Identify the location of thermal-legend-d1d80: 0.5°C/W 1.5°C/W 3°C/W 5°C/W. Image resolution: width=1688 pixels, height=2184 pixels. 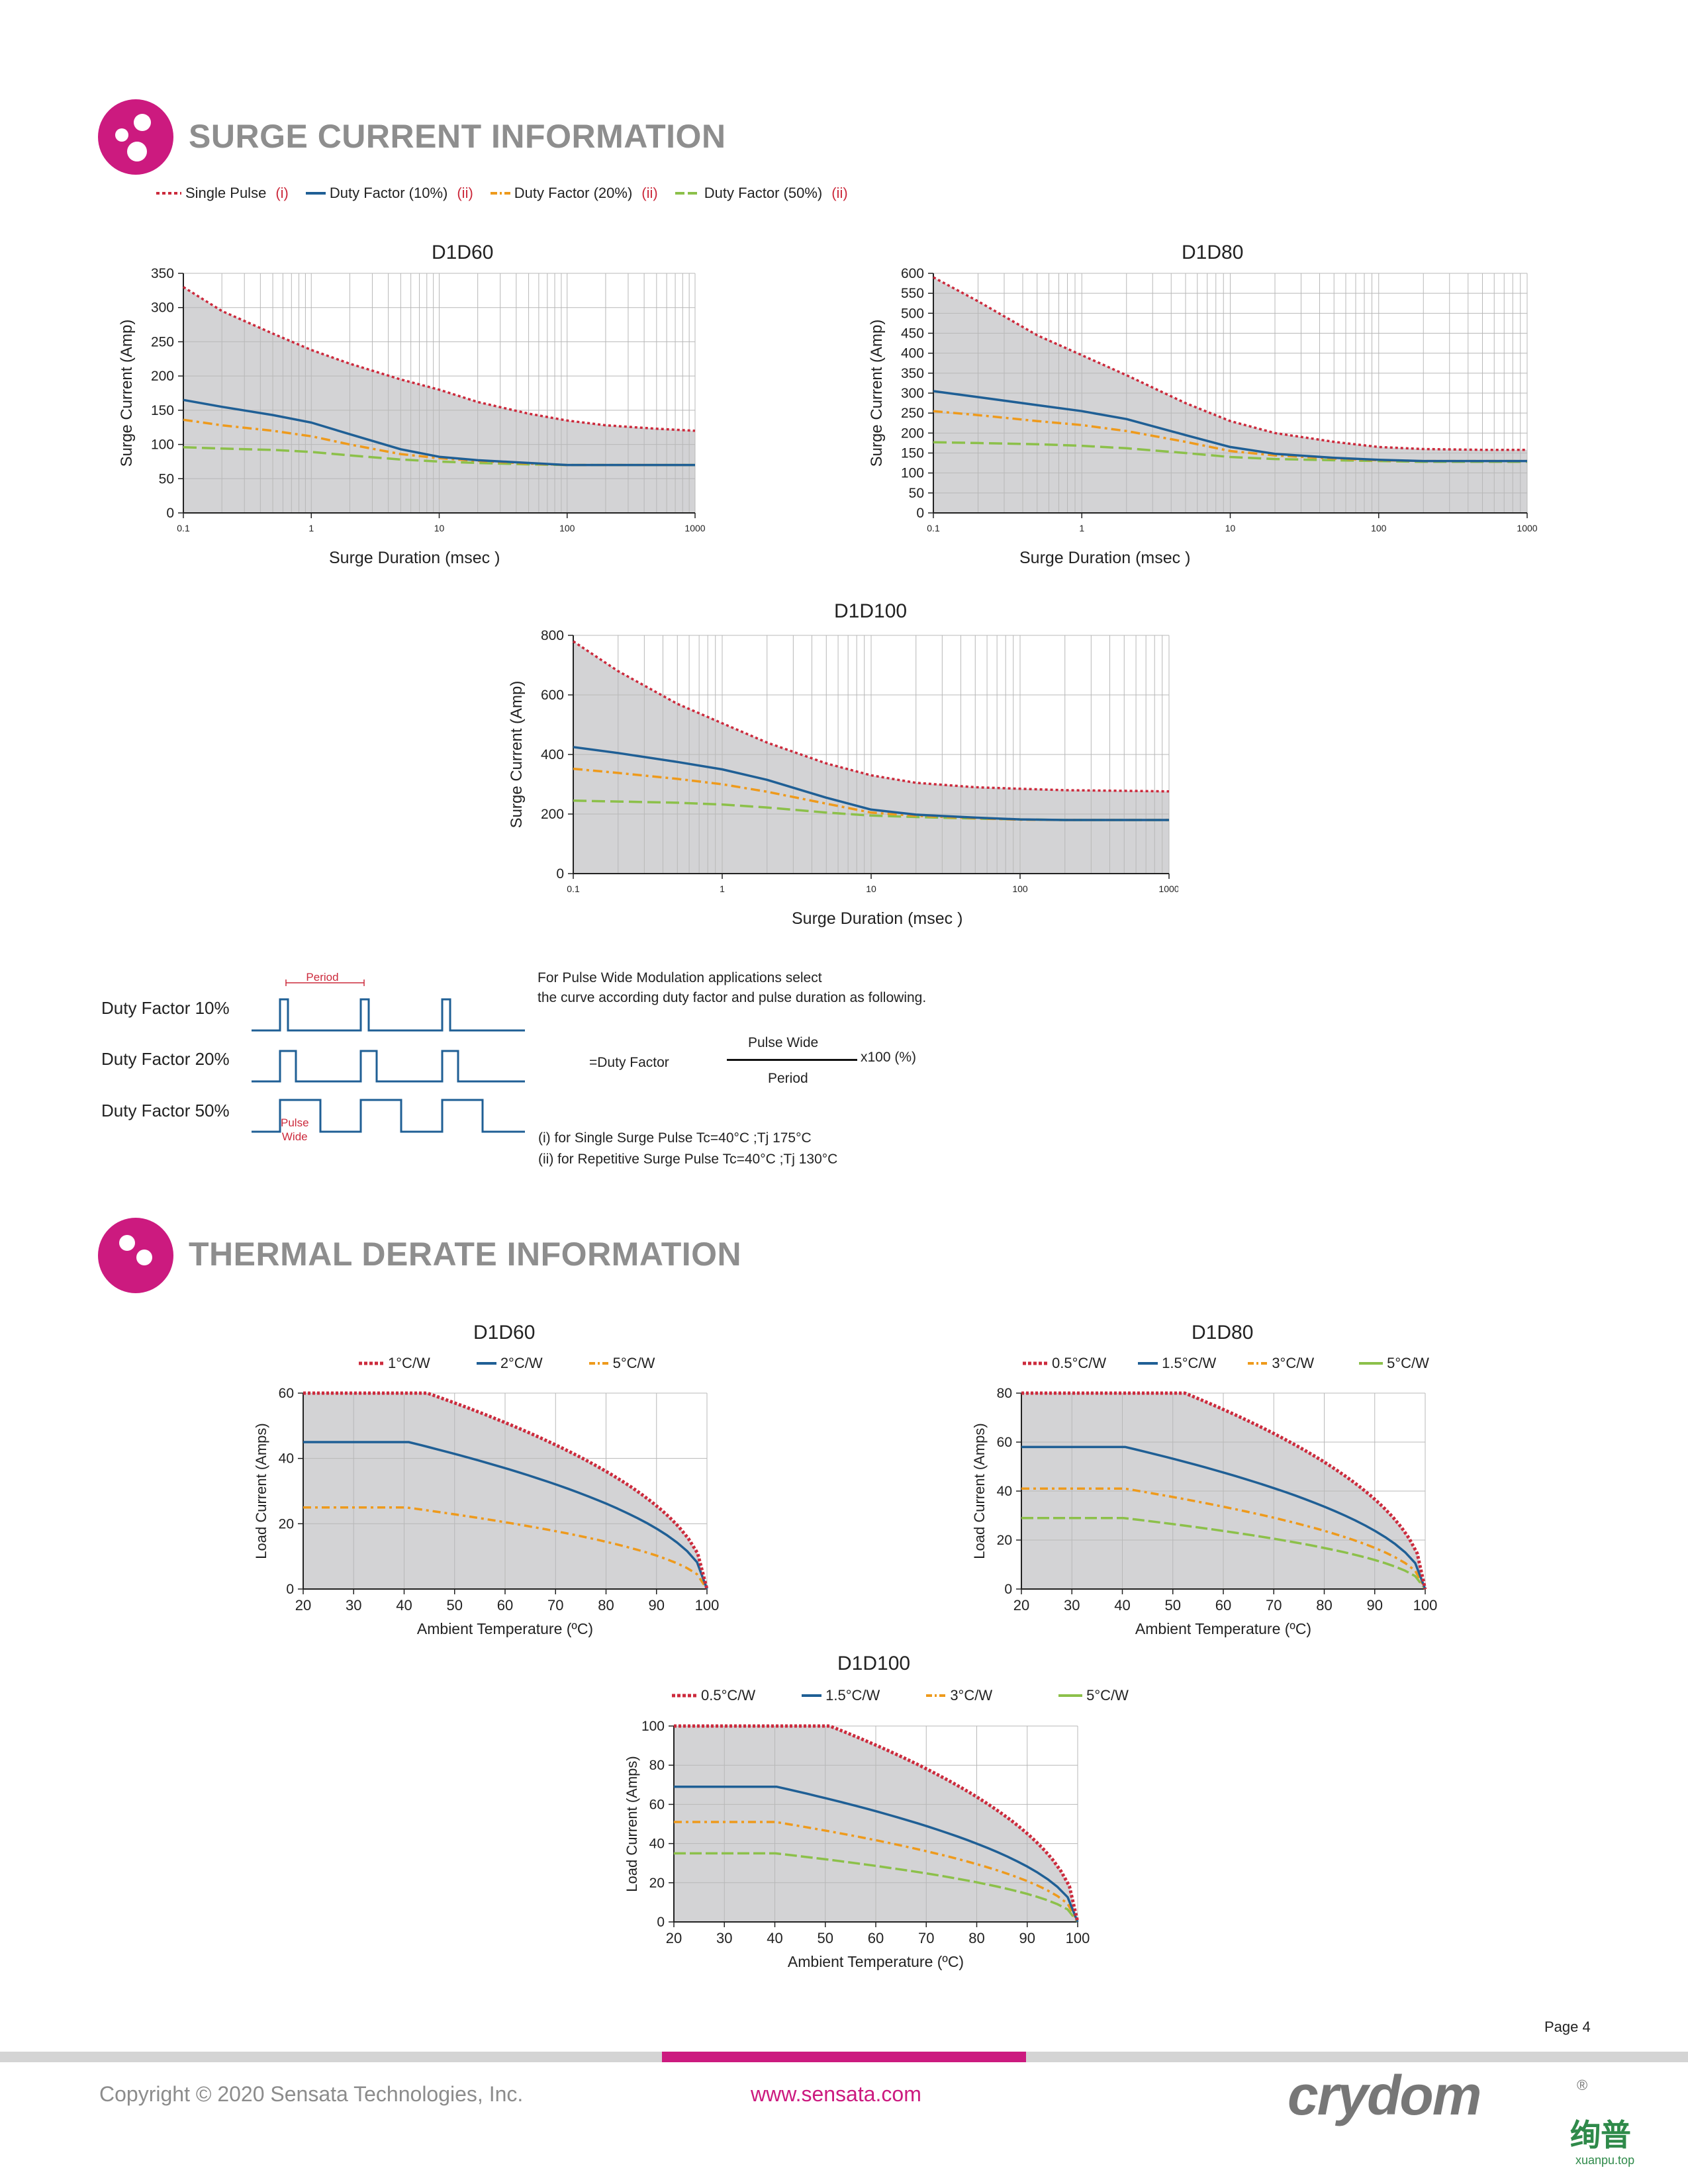
(1232, 1363).